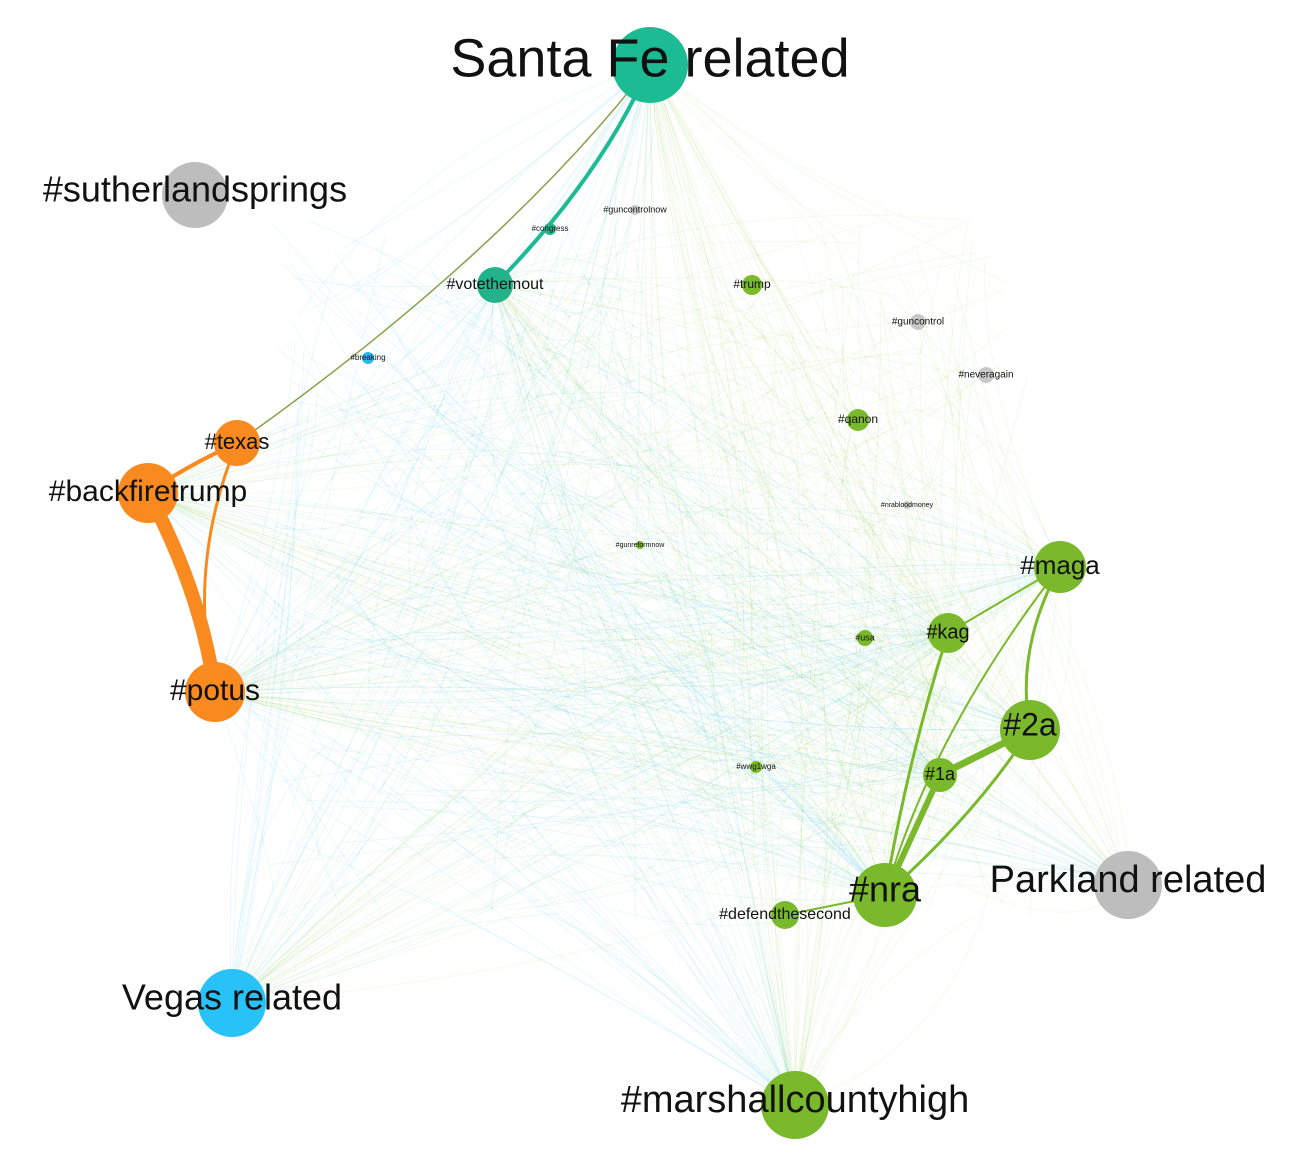 This screenshot has height=1160, width=1304. I want to click on node-label: #1a, so click(940, 774).